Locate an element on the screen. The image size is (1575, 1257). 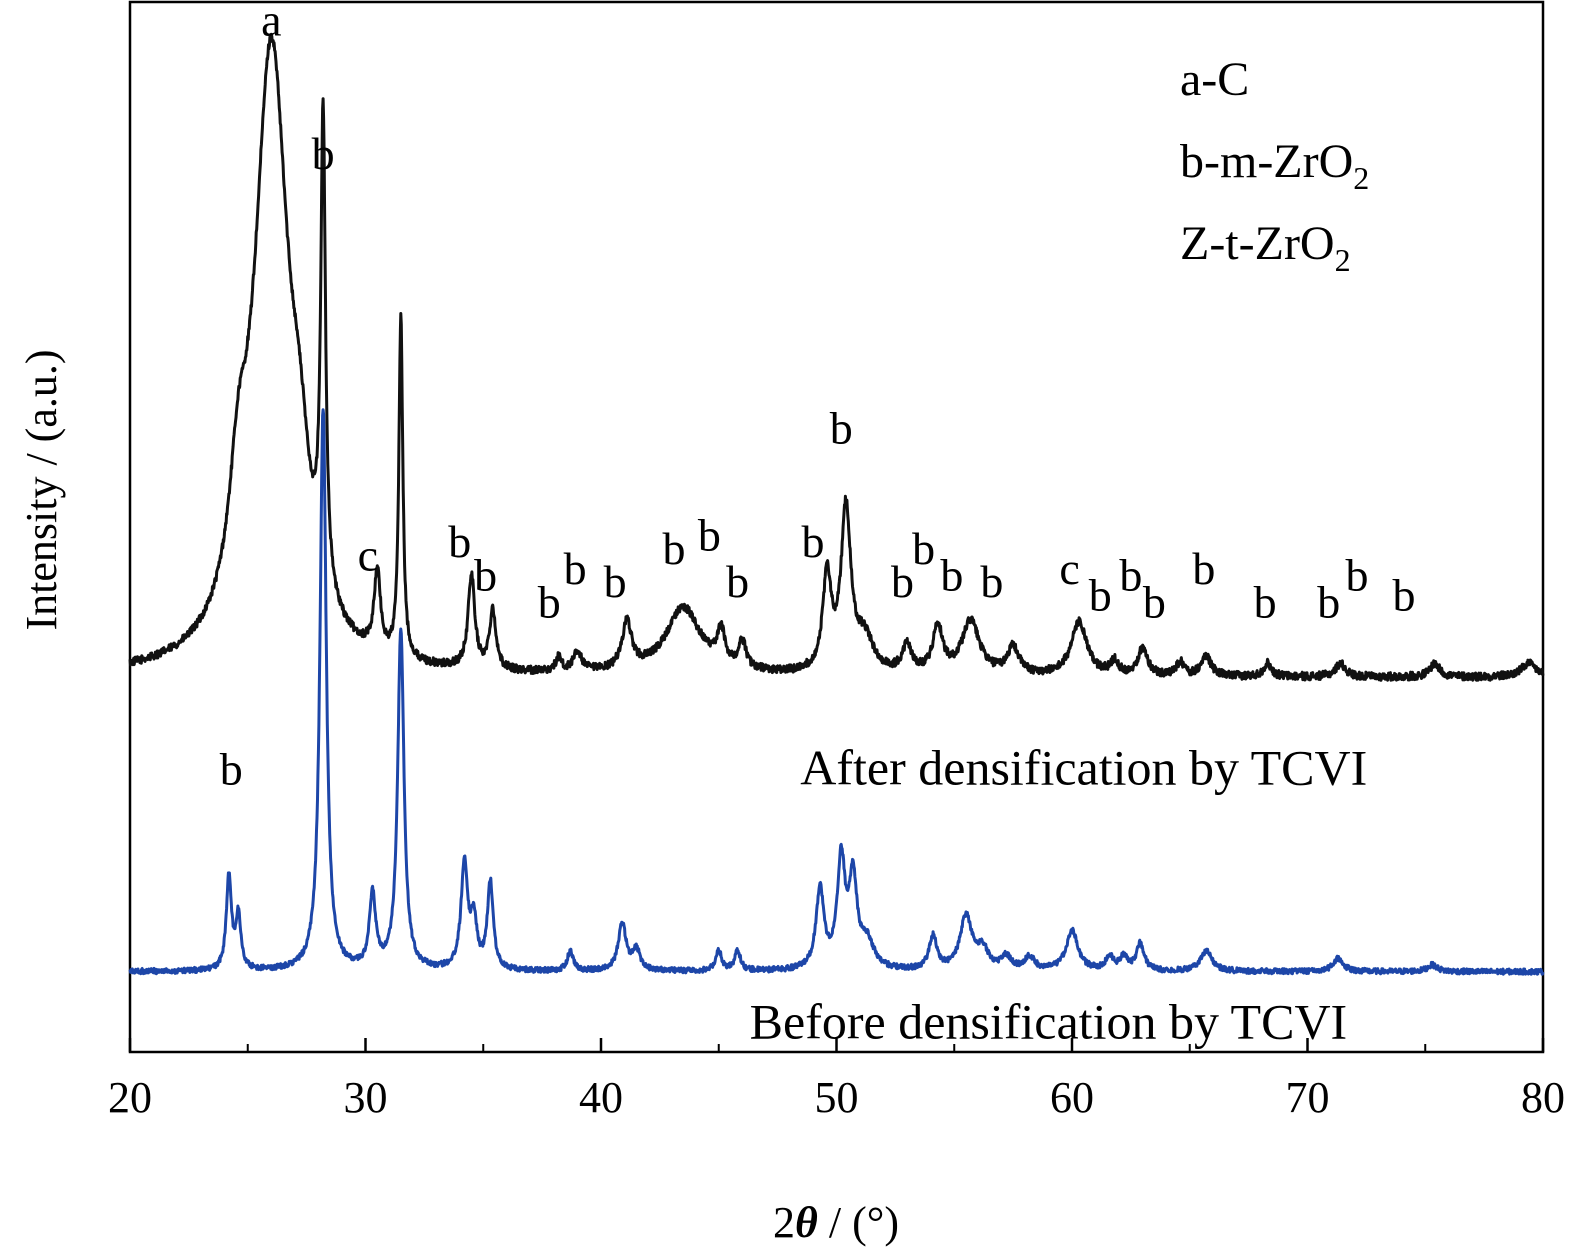
legend-entry: b-m-ZrO2 is located at coordinates (1274, 165).